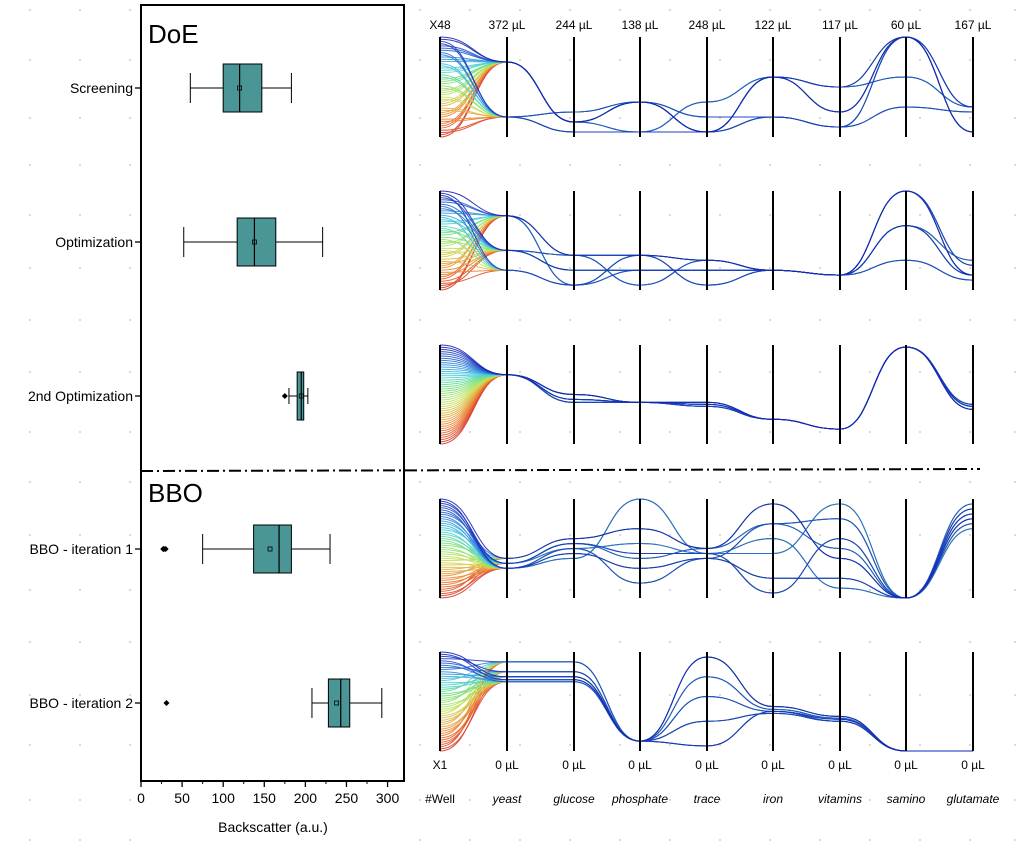 The image size is (1024, 846). I want to click on box-category-label: 2nd Optimization, so click(80, 396).